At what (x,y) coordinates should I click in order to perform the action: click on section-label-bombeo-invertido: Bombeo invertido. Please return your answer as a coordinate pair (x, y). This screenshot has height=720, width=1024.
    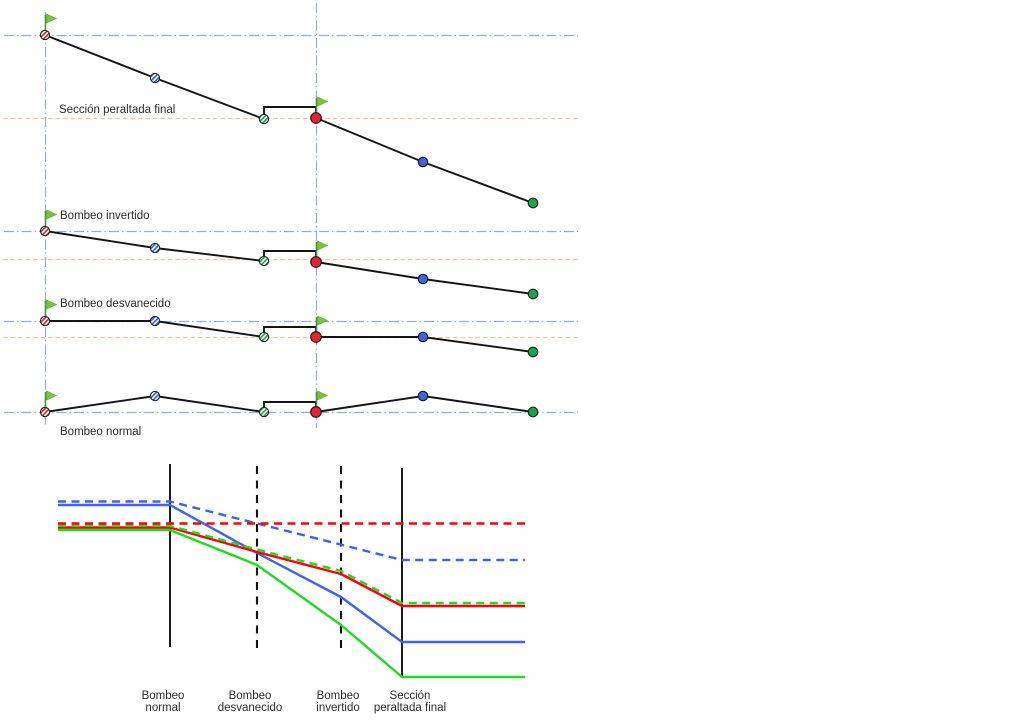
    Looking at the image, I should click on (105, 216).